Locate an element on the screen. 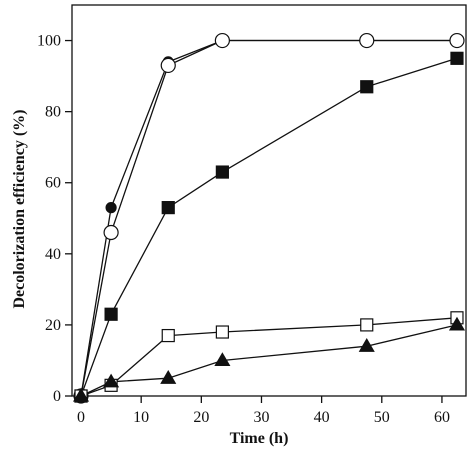 The height and width of the screenshot is (458, 474). series-open-square is located at coordinates (269, 357).